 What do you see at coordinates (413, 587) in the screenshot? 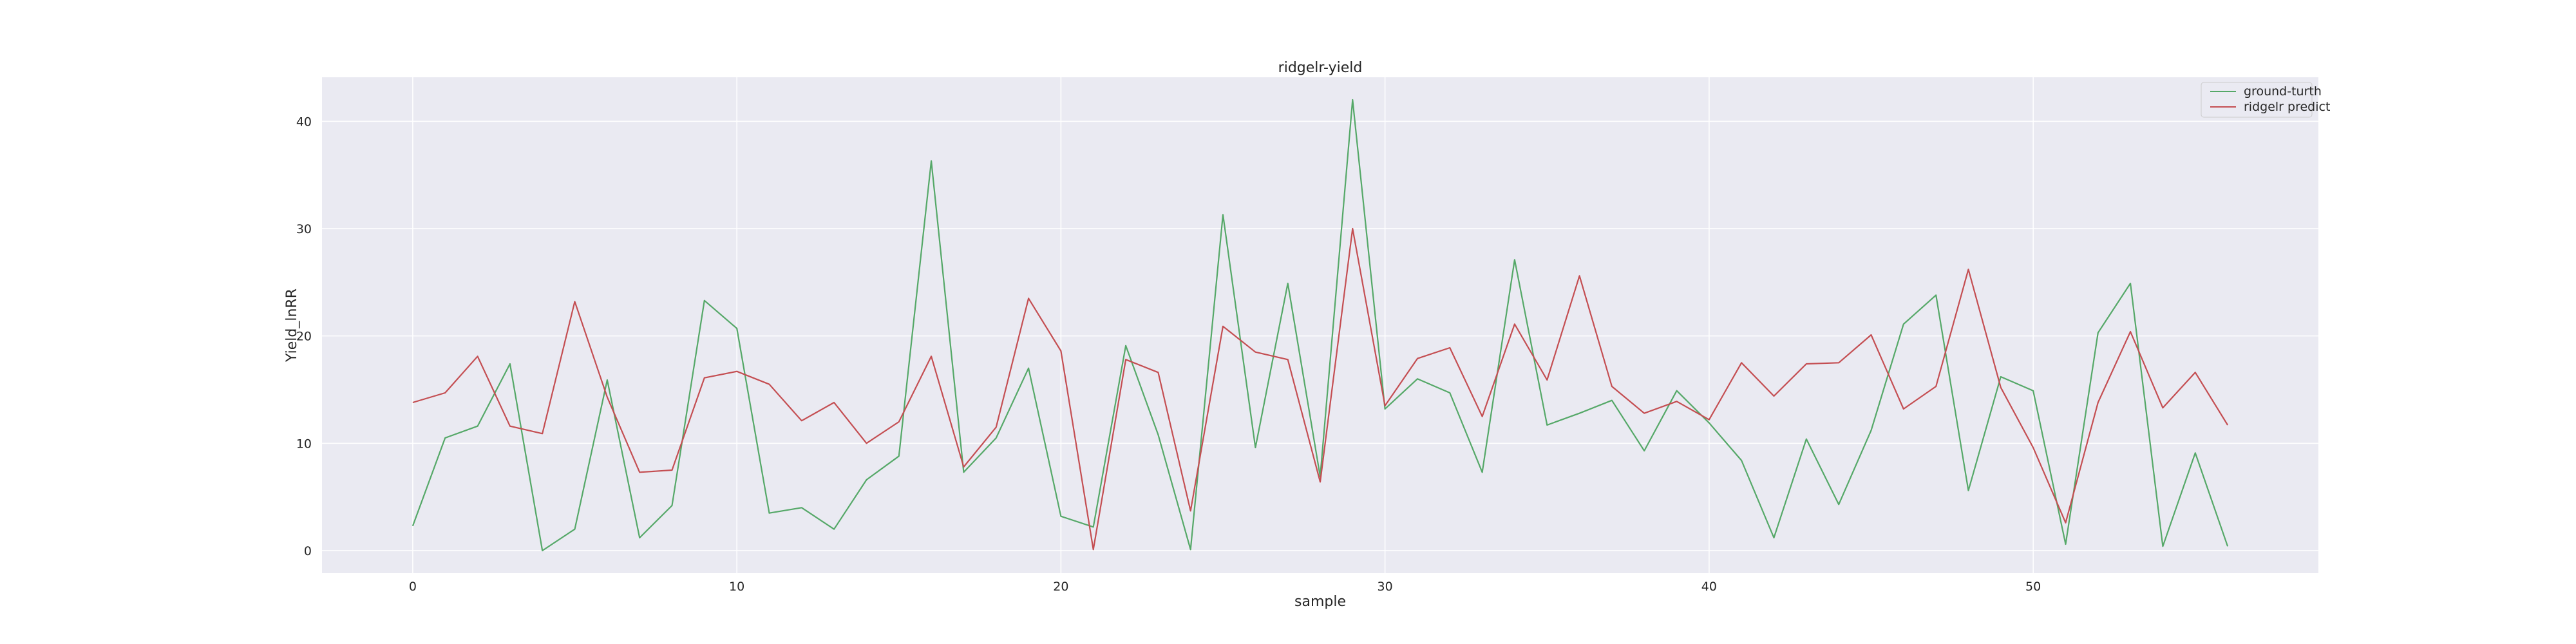
I see `x-tick-label-0: 0` at bounding box center [413, 587].